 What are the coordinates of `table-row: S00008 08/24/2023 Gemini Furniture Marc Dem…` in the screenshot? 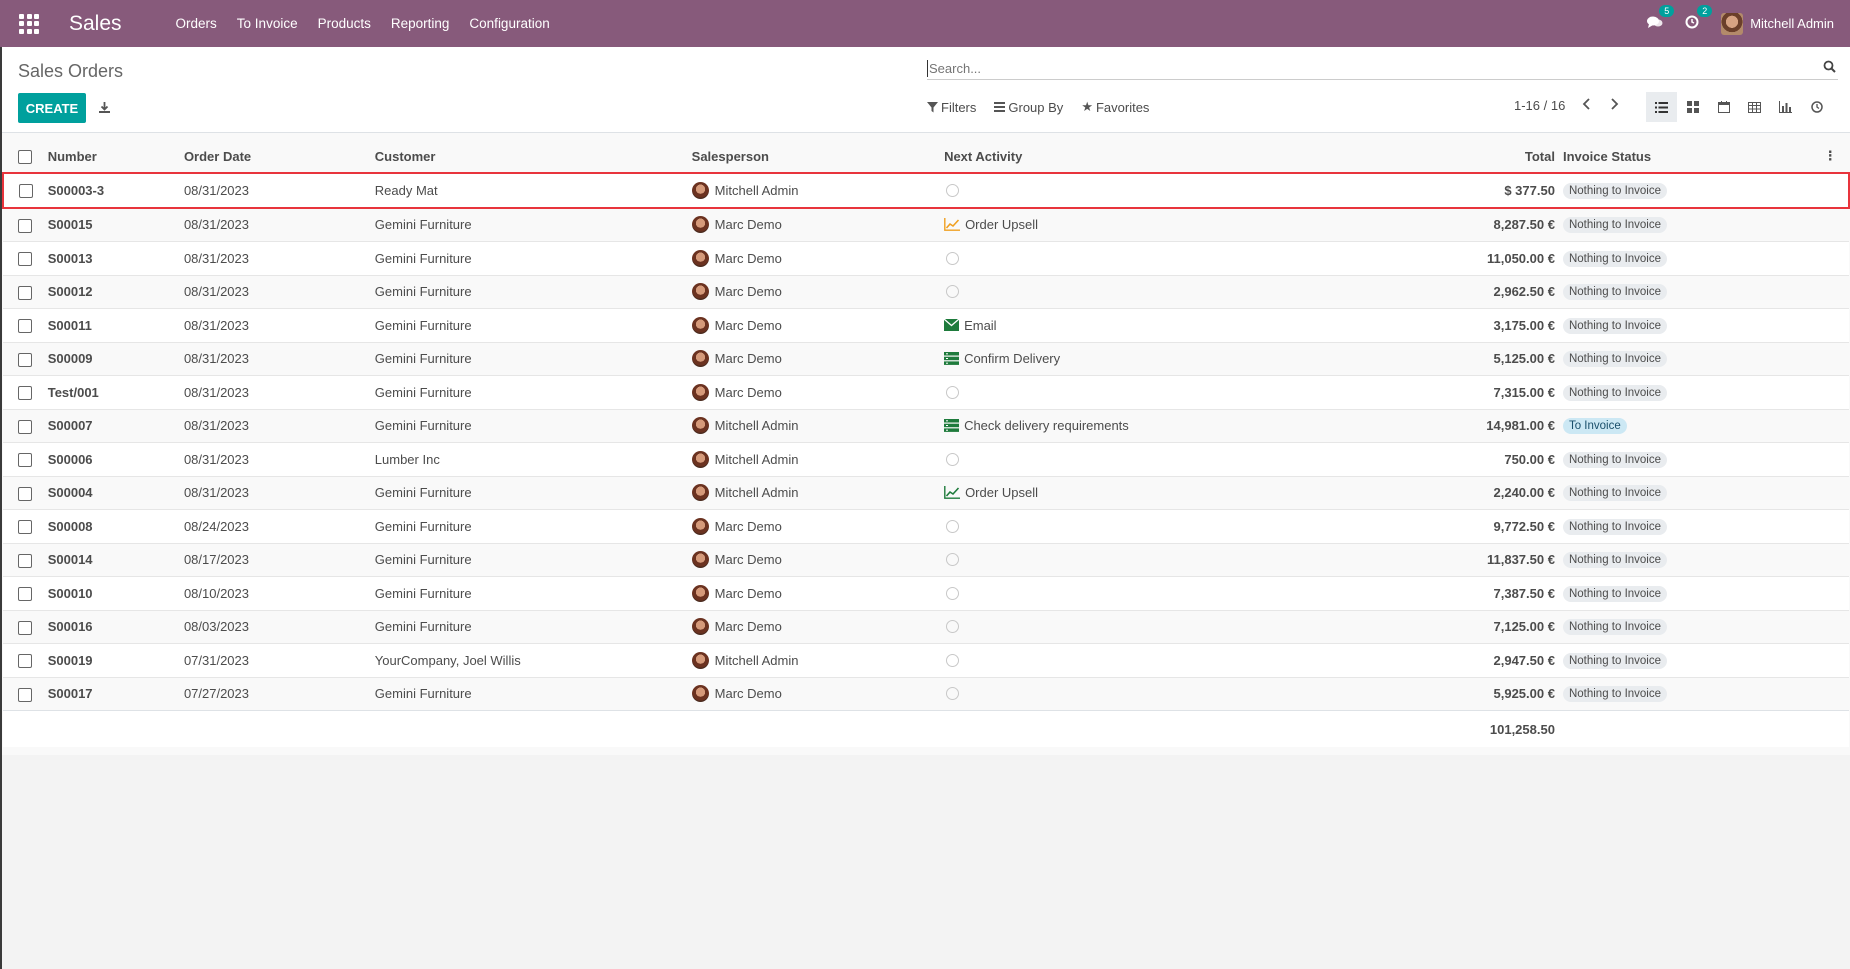 It's located at (926, 526).